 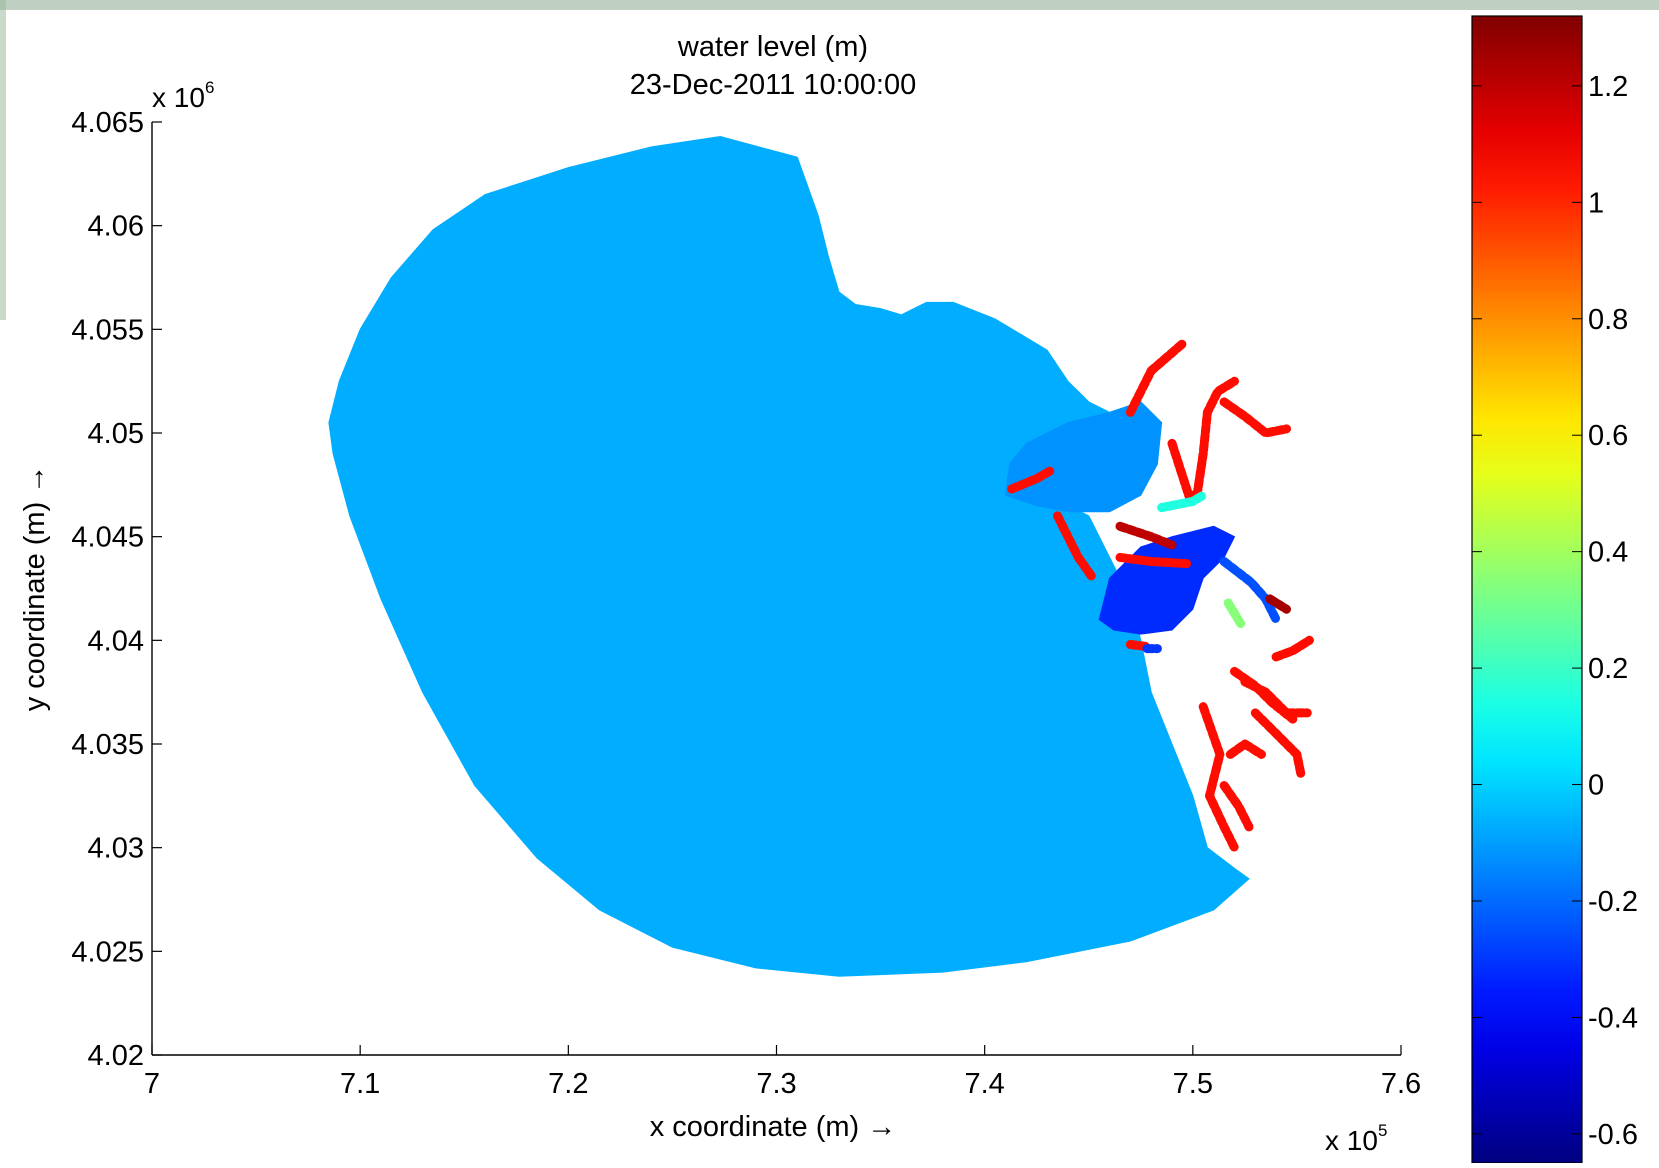 I want to click on colorbar-tick-label: 0, so click(x=1596, y=786).